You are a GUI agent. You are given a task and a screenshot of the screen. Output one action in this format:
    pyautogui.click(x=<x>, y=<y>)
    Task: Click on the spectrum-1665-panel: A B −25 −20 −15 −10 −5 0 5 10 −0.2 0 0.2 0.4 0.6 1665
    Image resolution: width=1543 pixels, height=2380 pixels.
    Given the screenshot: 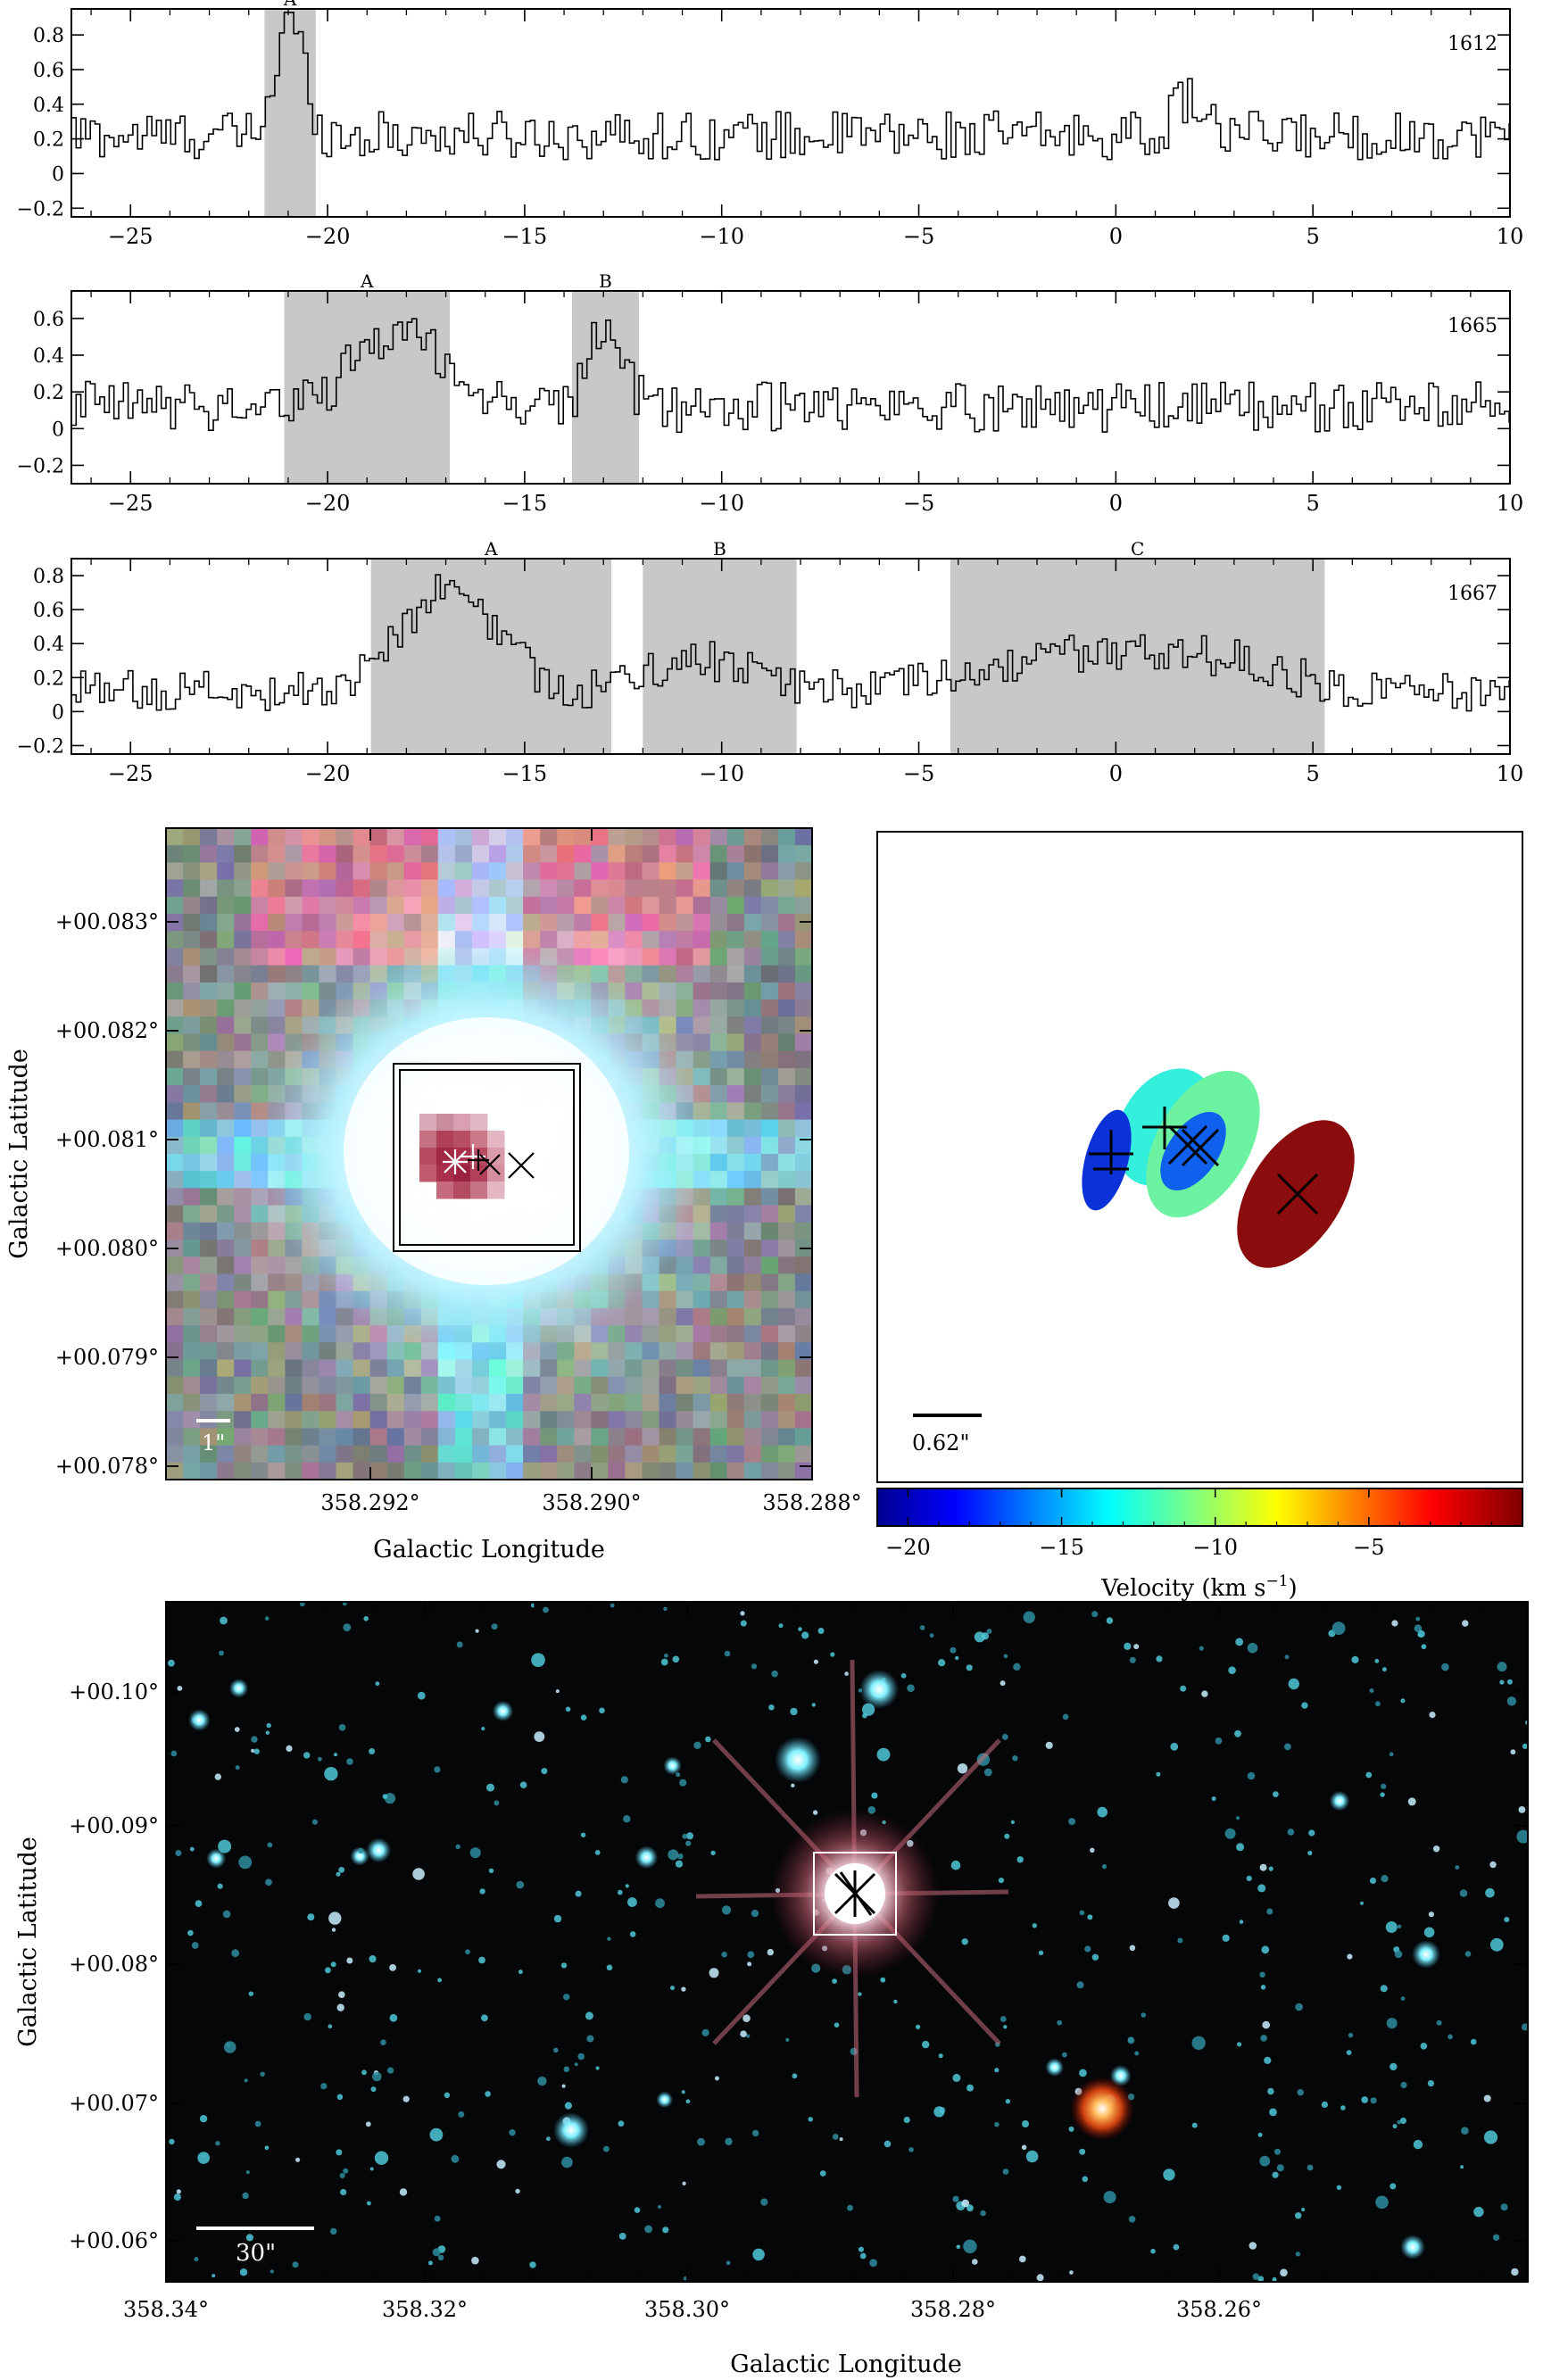 What is the action you would take?
    pyautogui.click(x=771, y=393)
    